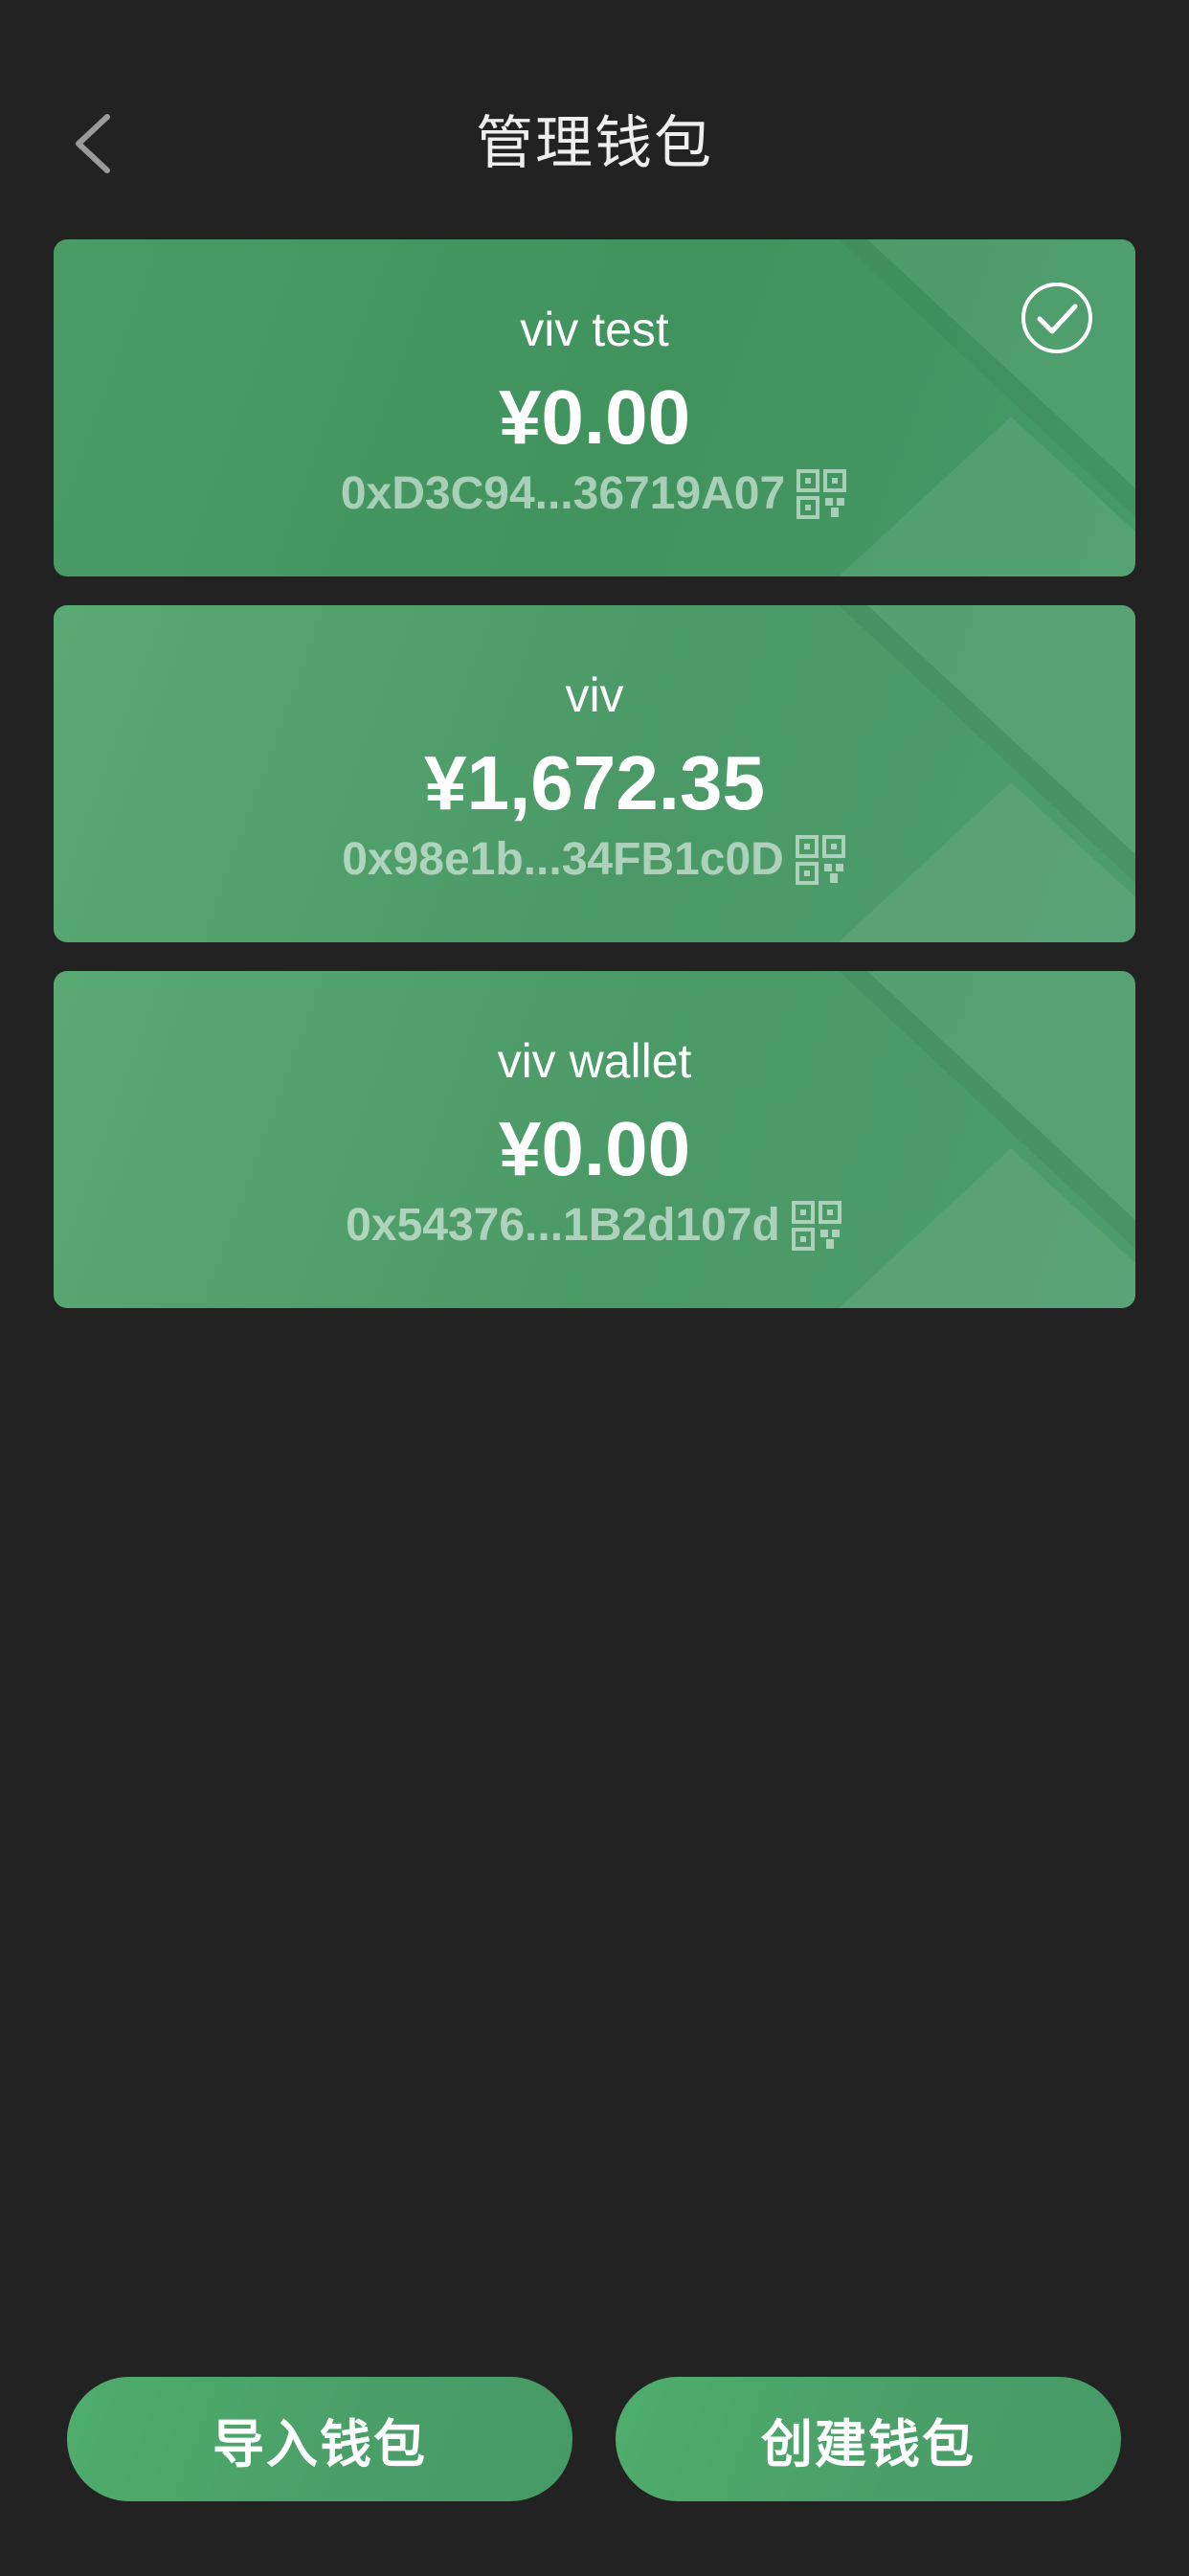 This screenshot has height=2576, width=1189. I want to click on wallet-address: 0xD3C94...36719A07, so click(563, 494).